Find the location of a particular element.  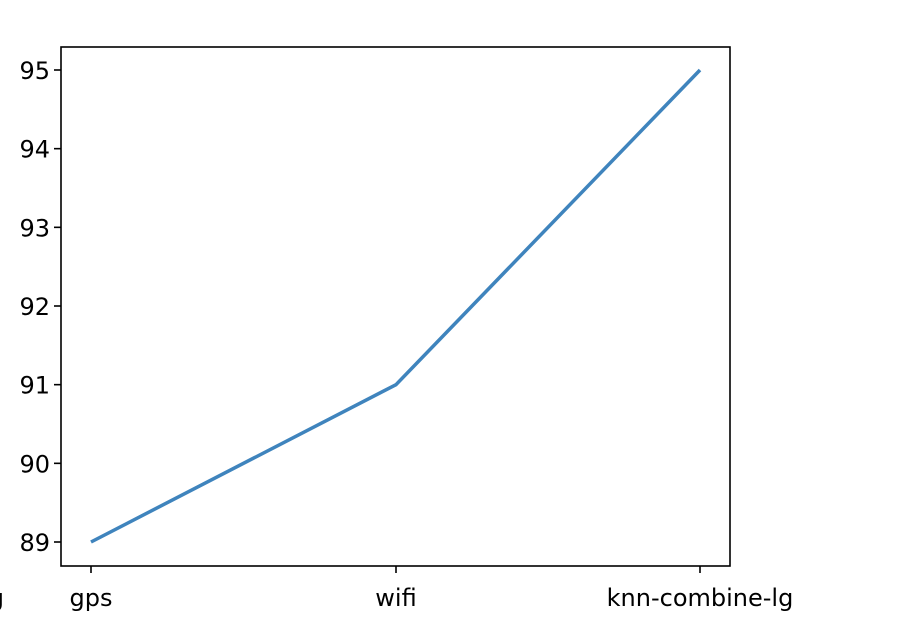

x-axis: gps wifi knn-combine-lg is located at coordinates (432, 589).